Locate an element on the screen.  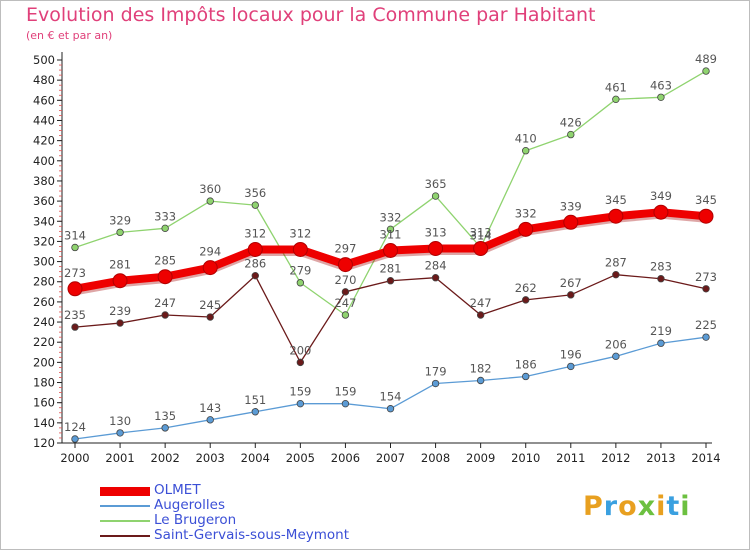
x-tick-label: 2000 is located at coordinates (74, 458).